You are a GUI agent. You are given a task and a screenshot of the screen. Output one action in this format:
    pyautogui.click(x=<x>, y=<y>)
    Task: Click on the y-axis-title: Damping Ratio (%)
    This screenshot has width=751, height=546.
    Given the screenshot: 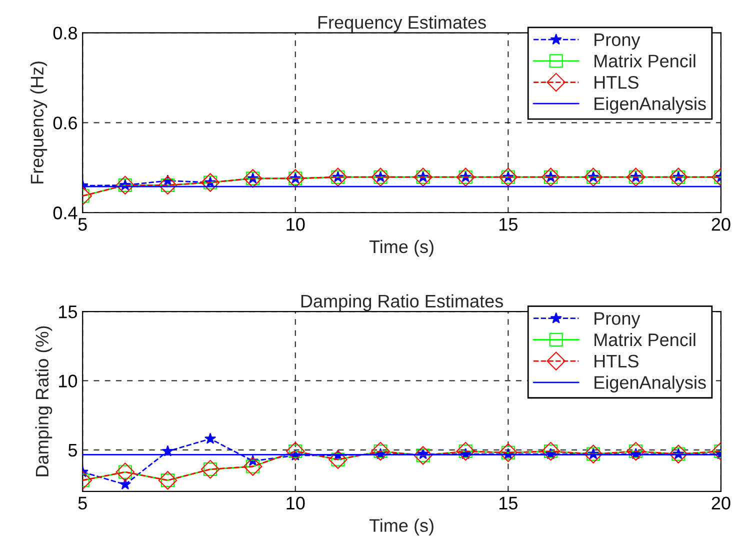 What is the action you would take?
    pyautogui.click(x=43, y=401)
    